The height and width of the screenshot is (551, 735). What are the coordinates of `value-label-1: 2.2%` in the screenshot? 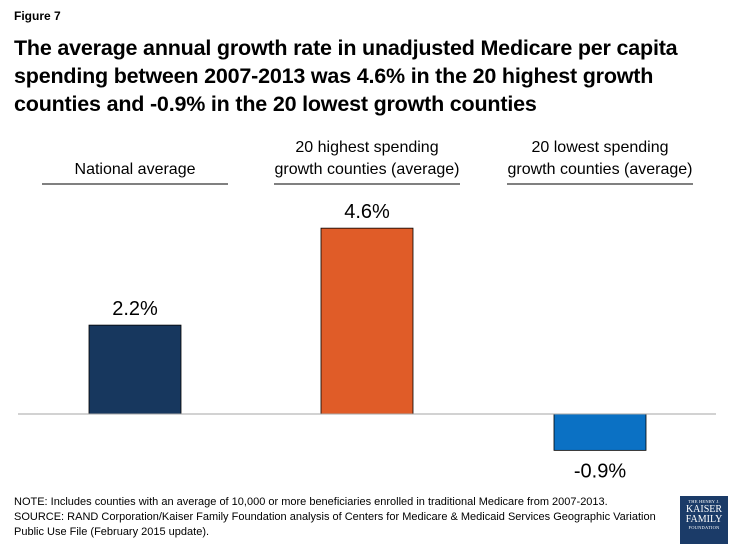 It's located at (135, 309).